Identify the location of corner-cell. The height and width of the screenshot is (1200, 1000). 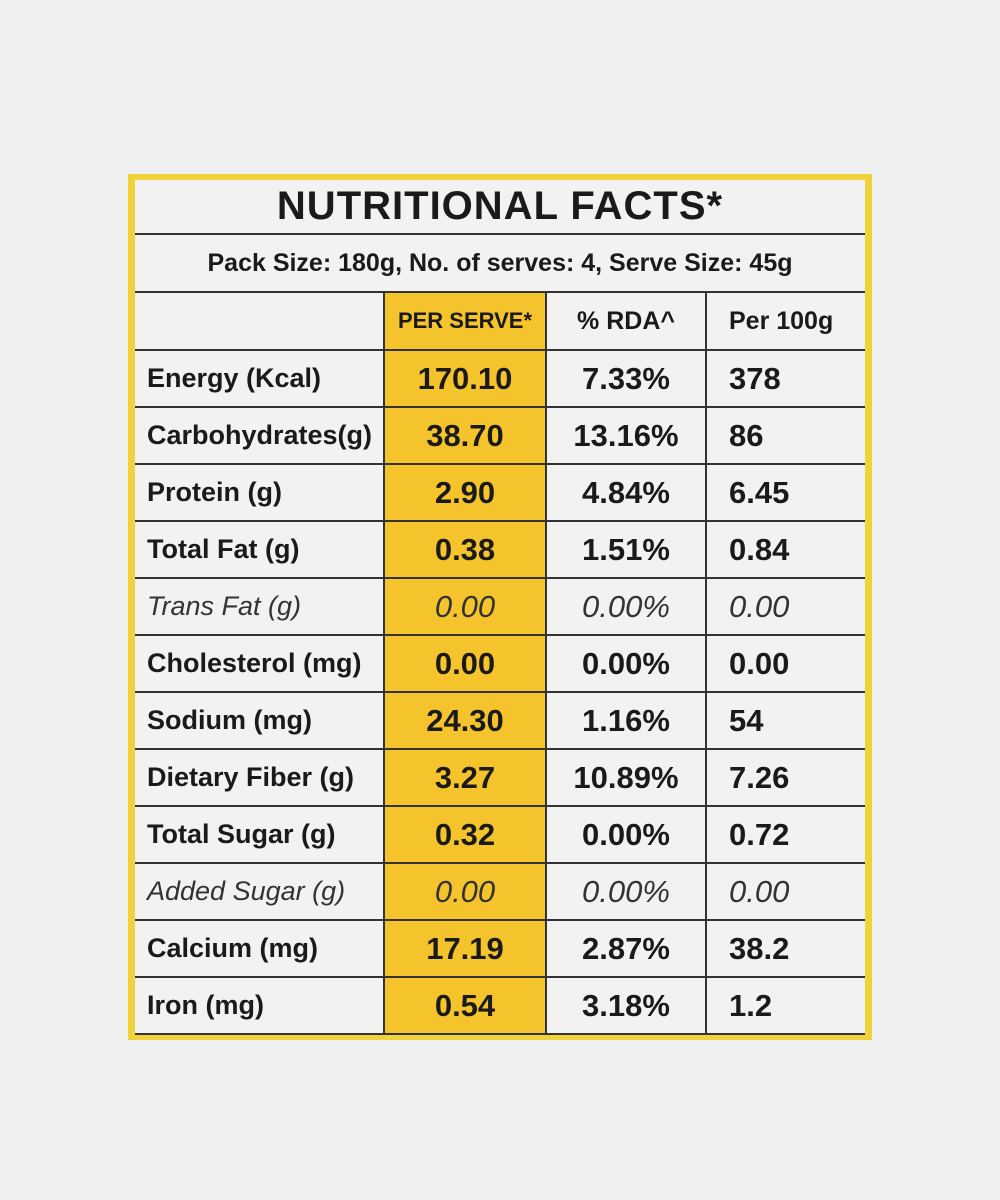
(260, 321).